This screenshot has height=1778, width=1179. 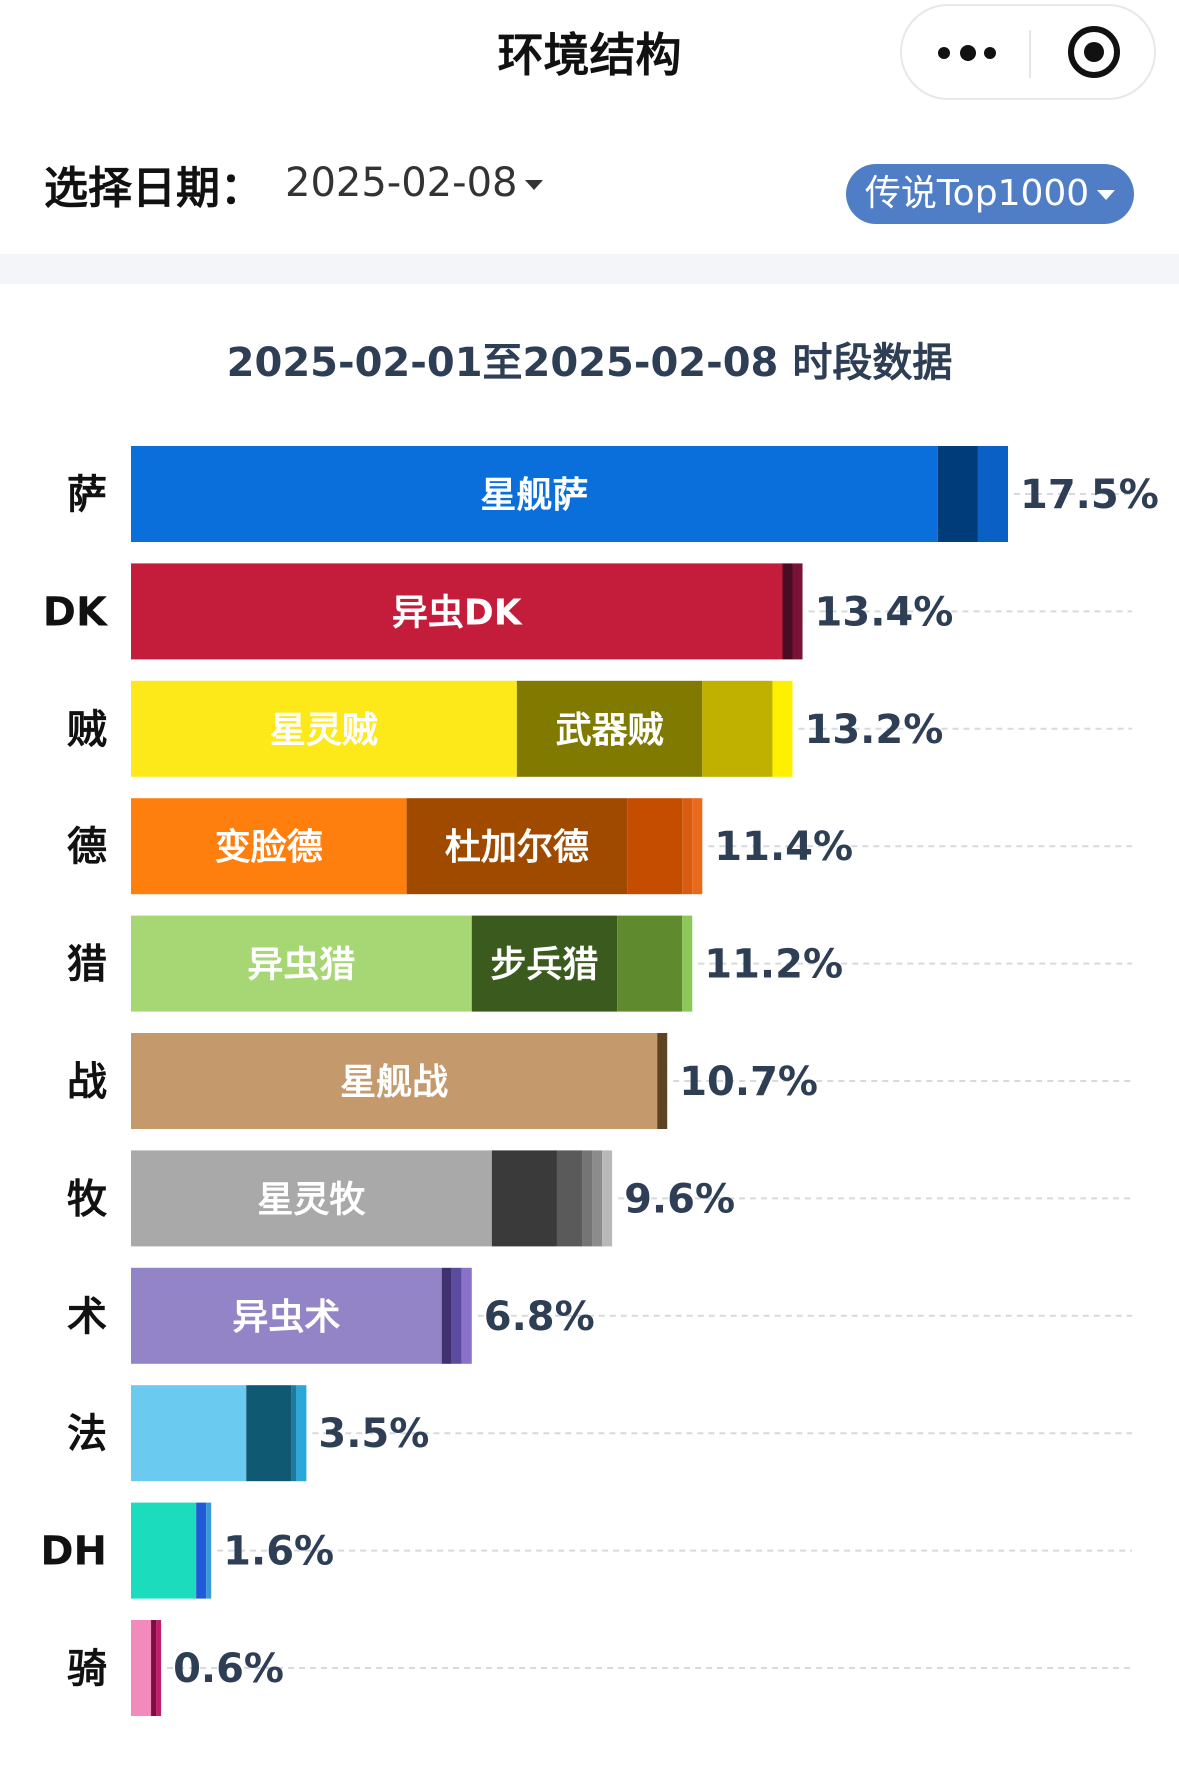 I want to click on segment-label: 星舰萨, so click(x=534, y=495).